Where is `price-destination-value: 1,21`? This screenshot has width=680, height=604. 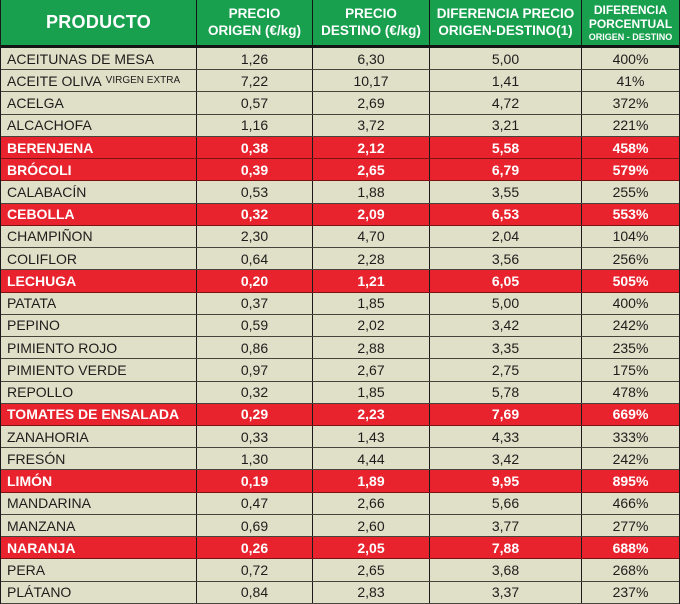
price-destination-value: 1,21 is located at coordinates (371, 281).